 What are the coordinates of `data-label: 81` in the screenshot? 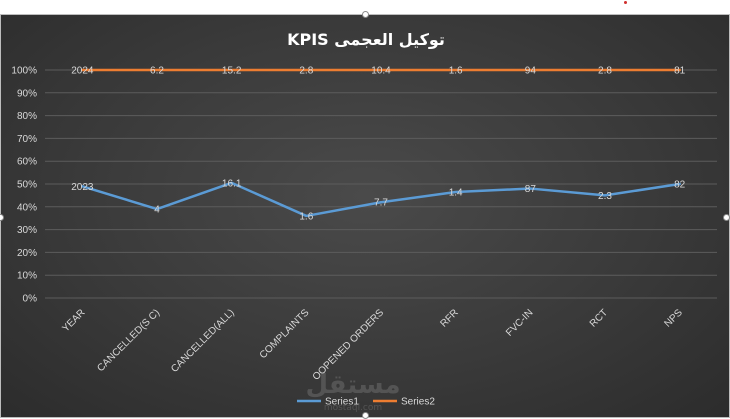 It's located at (680, 71).